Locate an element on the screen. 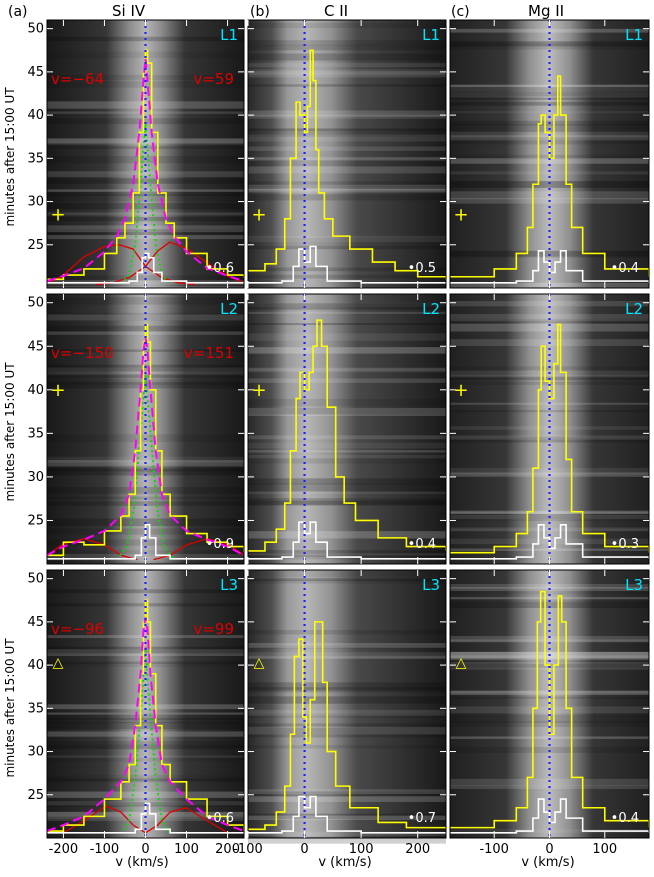 The width and height of the screenshot is (654, 877). x-tick-label: 200 is located at coordinates (417, 849).